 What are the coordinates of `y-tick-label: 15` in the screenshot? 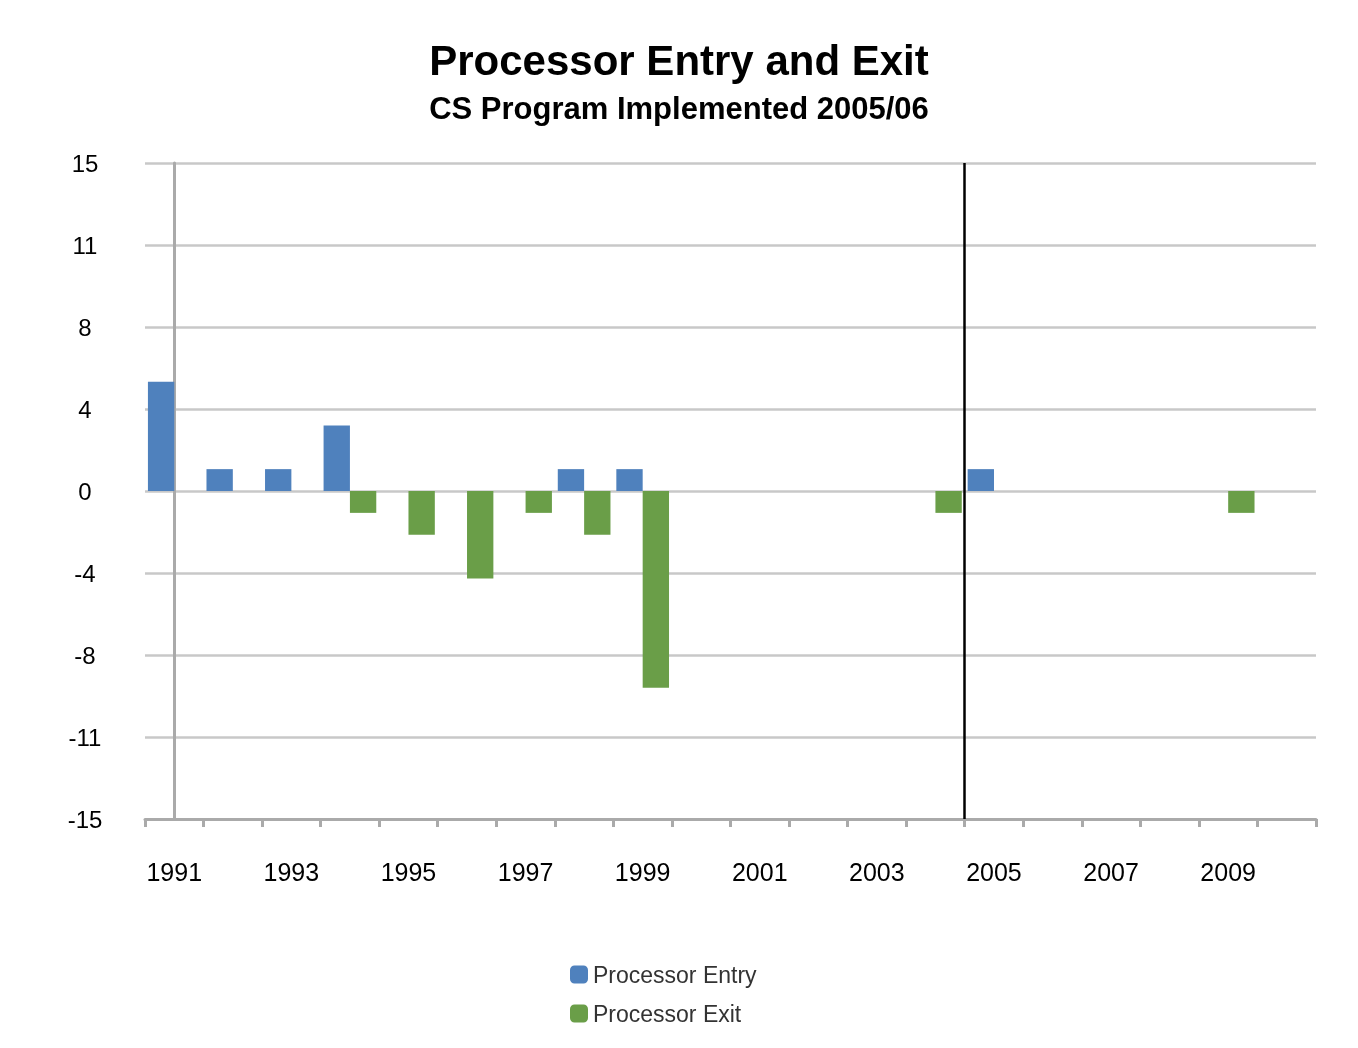 It's located at (85, 163).